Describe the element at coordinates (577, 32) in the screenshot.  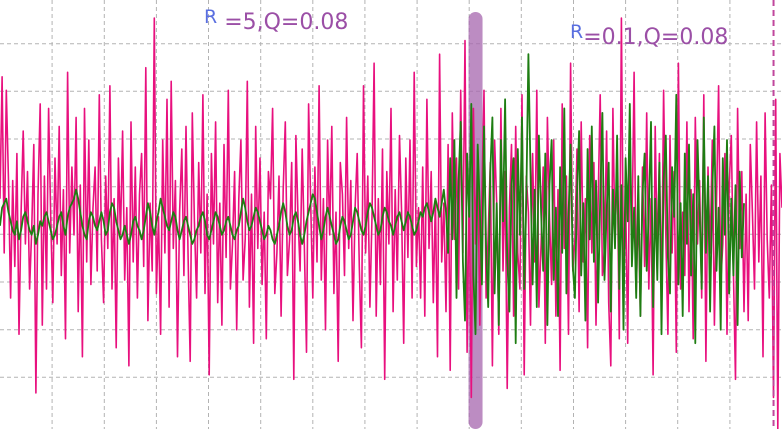
I see `annotation-right-r: R` at that location.